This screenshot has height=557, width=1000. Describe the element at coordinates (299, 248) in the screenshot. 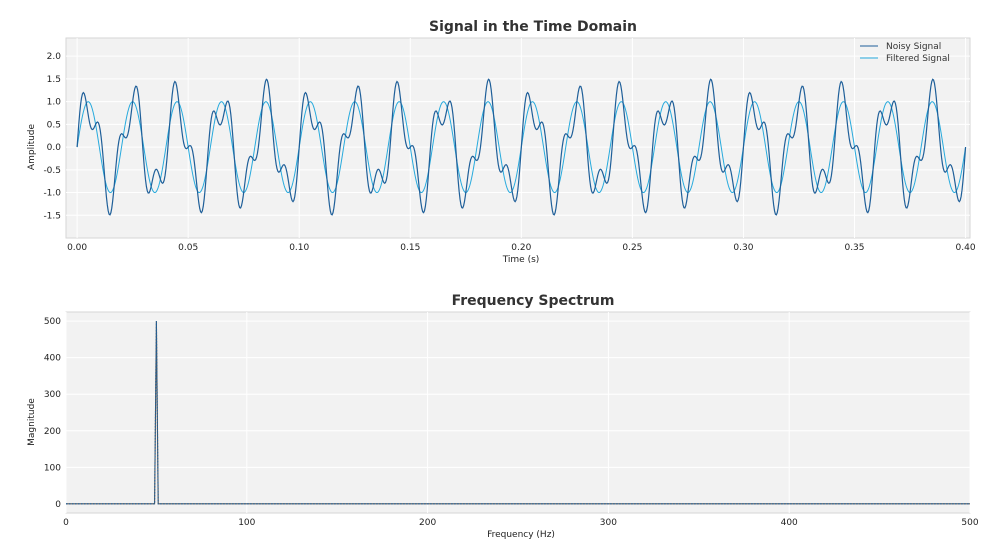

I see `time-x-tick-label: 0.10` at that location.